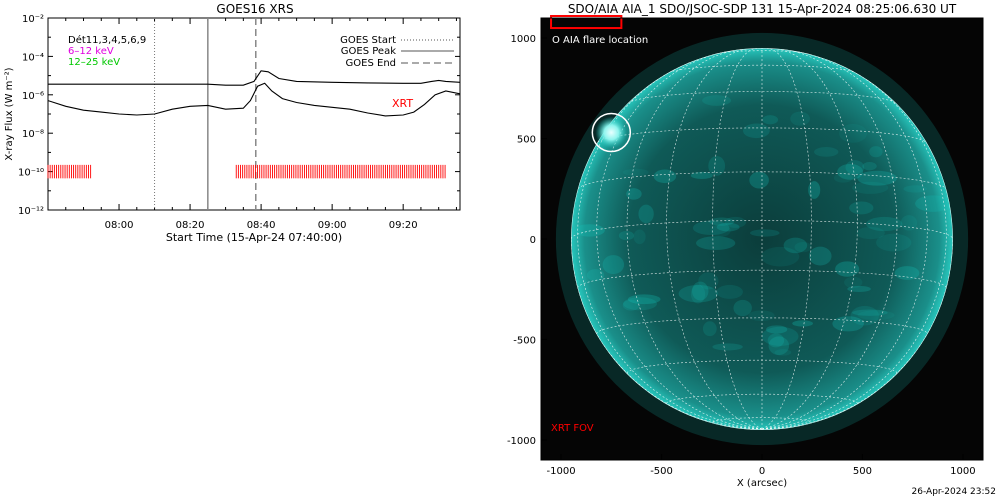 The width and height of the screenshot is (1000, 500). Describe the element at coordinates (954, 492) in the screenshot. I see `timestamp-text: 26-Apr-2024 23:52` at that location.